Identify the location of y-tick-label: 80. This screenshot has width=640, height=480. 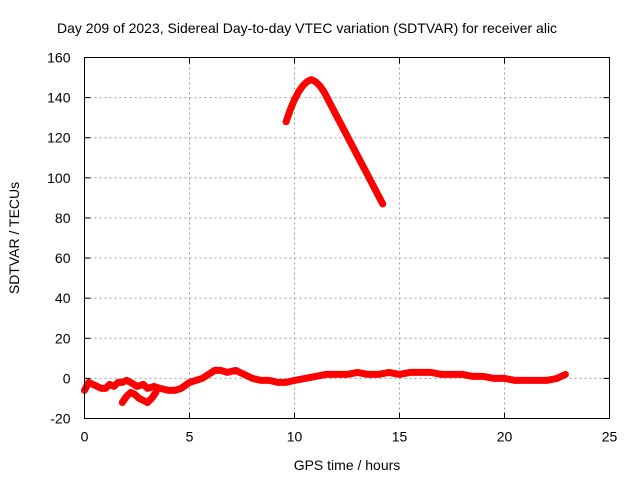
(63, 218).